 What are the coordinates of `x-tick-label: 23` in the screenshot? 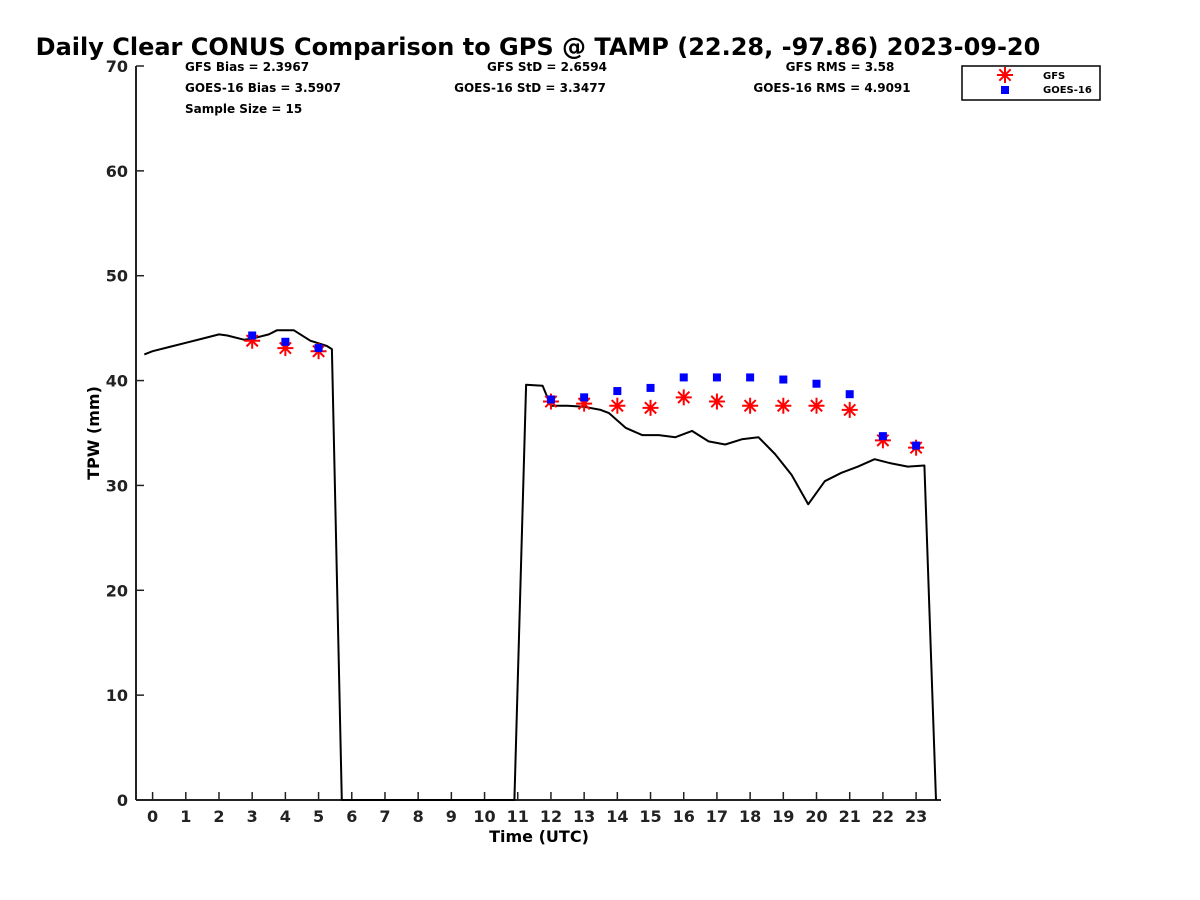 It's located at (916, 816).